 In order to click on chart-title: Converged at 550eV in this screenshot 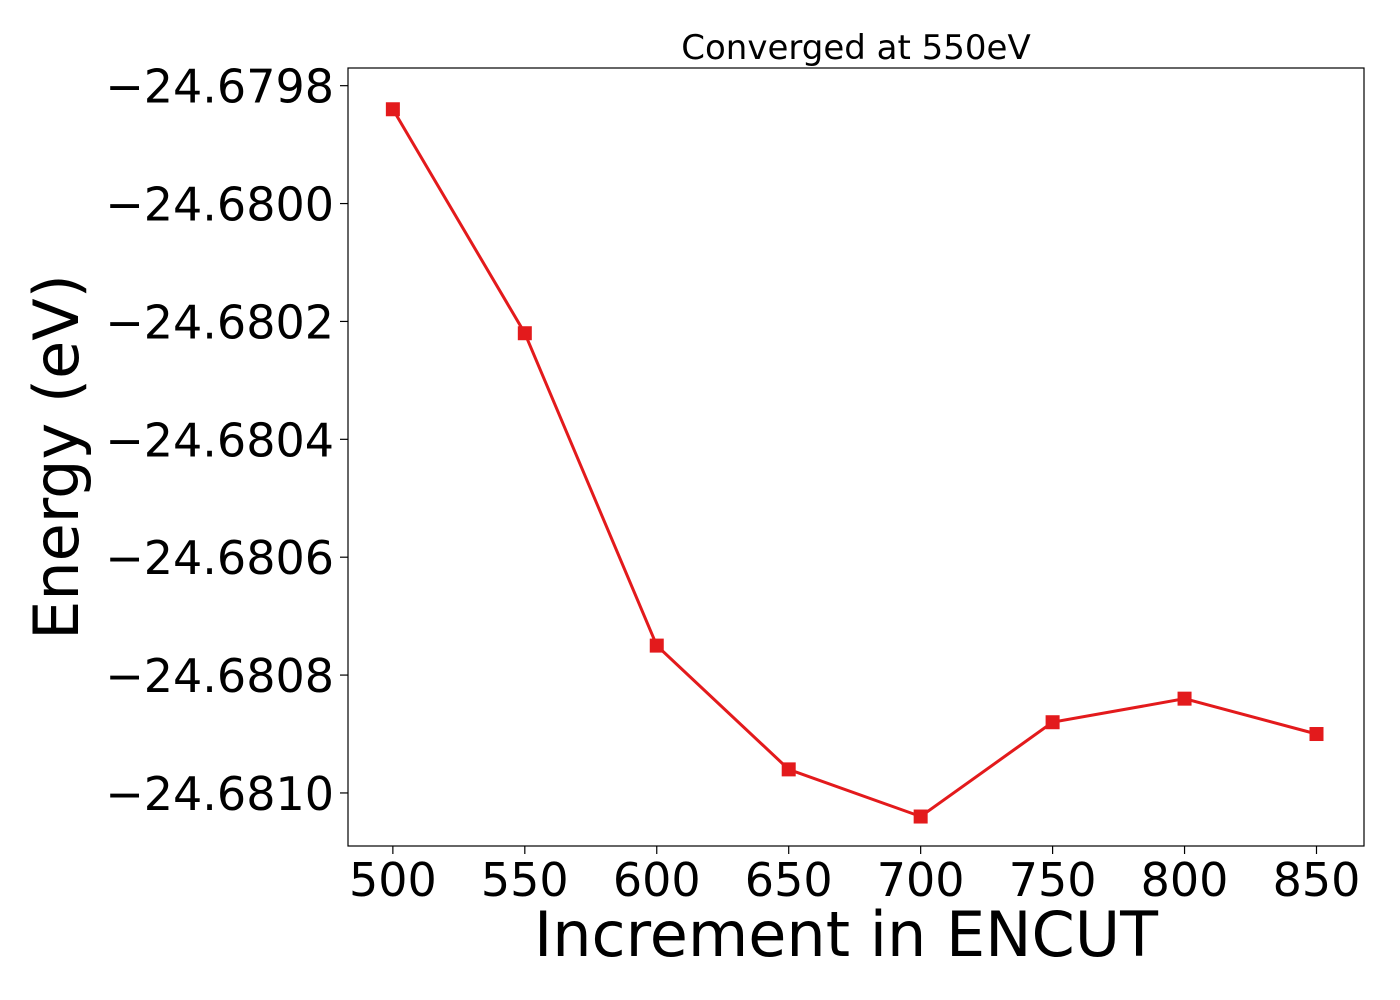, I will do `click(855, 48)`.